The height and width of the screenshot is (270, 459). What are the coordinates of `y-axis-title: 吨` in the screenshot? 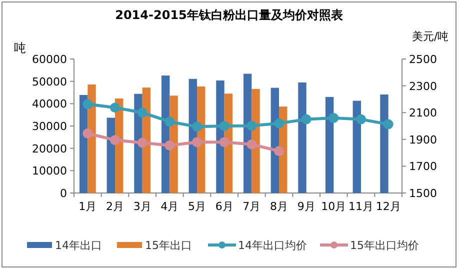 It's located at (20, 48).